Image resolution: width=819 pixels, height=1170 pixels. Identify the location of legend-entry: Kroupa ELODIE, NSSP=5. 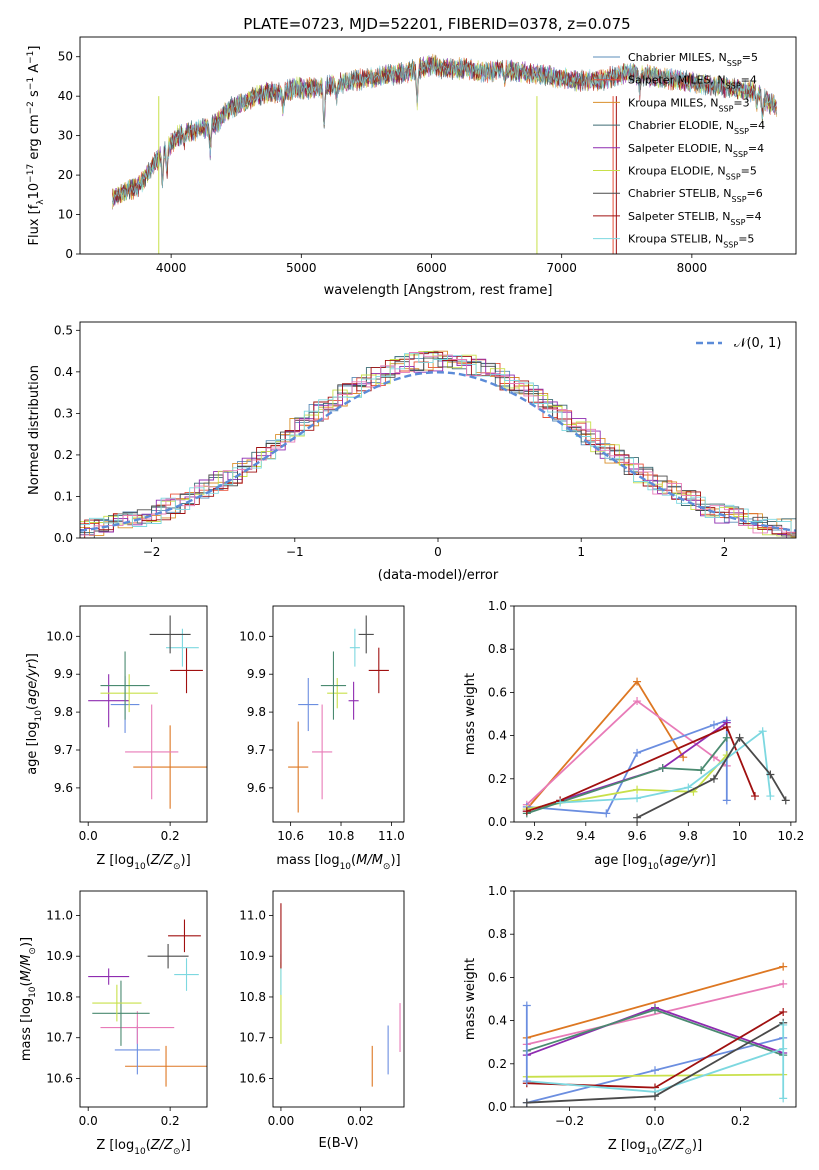
(692, 173).